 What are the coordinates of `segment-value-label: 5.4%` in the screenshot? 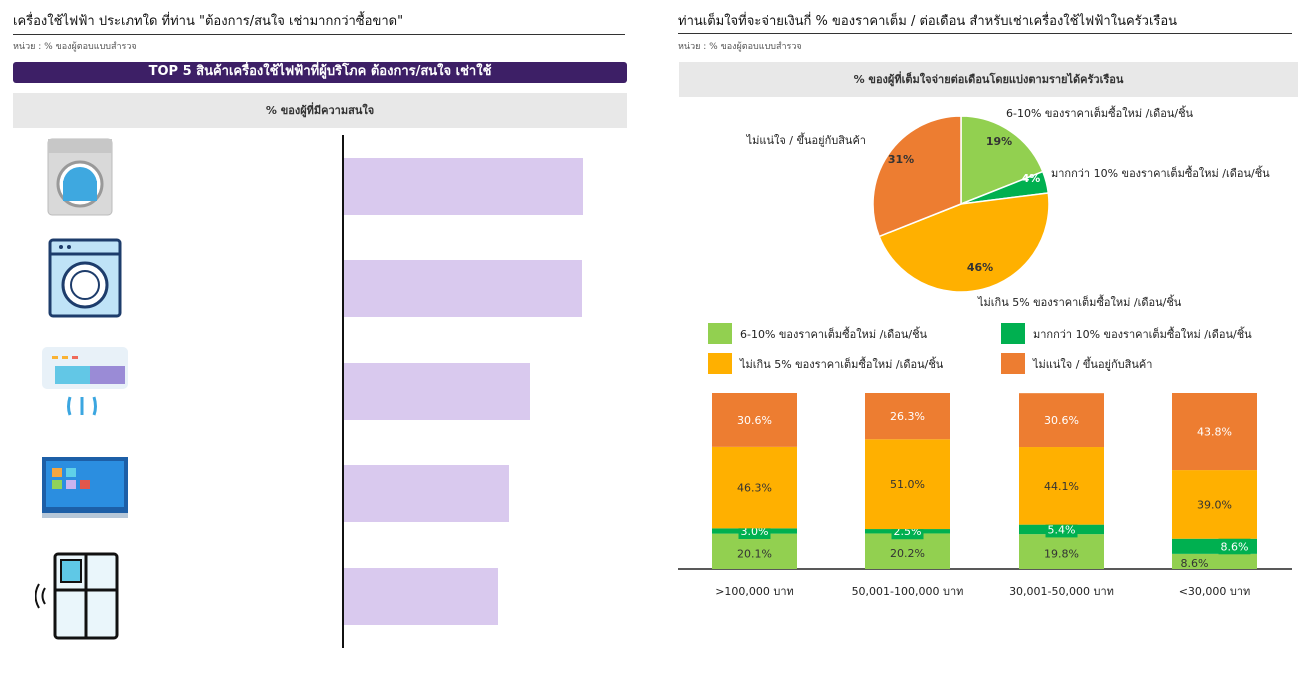 It's located at (1062, 529).